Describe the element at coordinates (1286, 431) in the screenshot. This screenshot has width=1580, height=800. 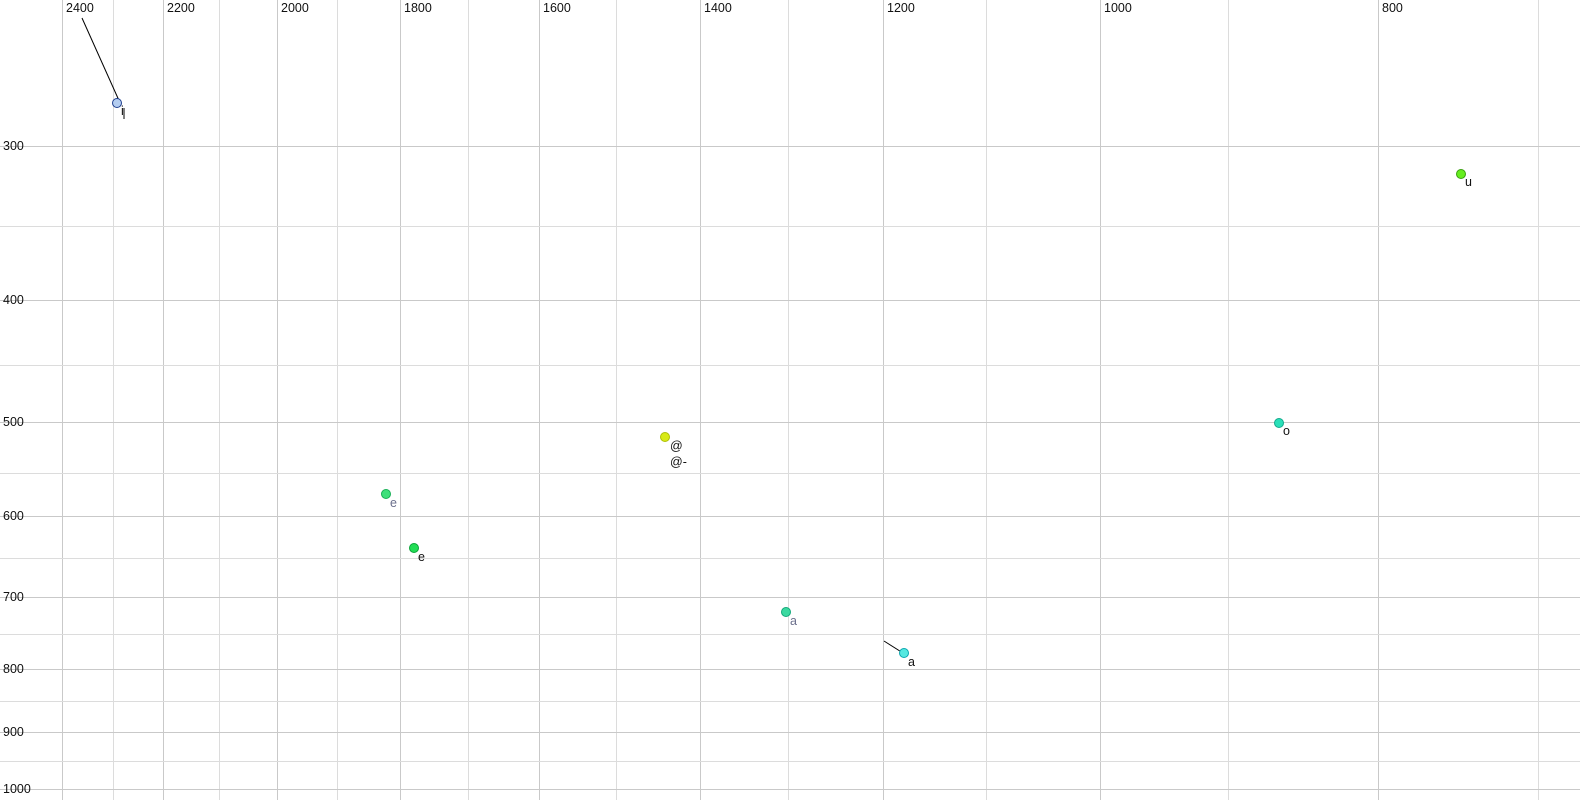
I see `data-point-label: o` at that location.